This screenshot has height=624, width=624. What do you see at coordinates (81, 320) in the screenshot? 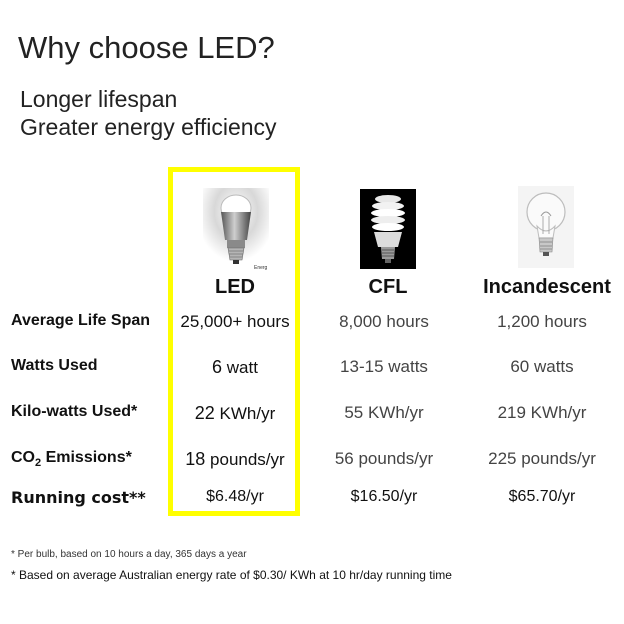
I see `row-label-life-span: Average Life Span` at bounding box center [81, 320].